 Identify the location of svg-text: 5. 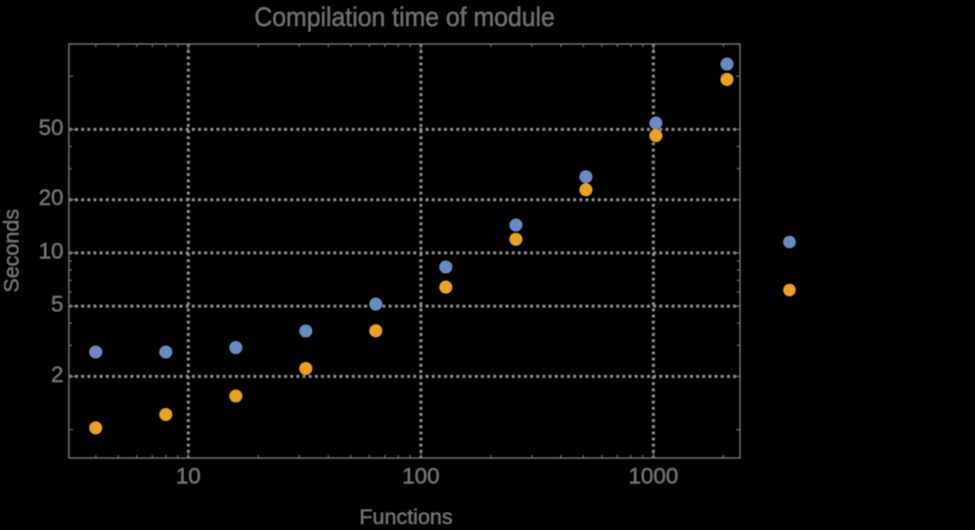
(57, 304).